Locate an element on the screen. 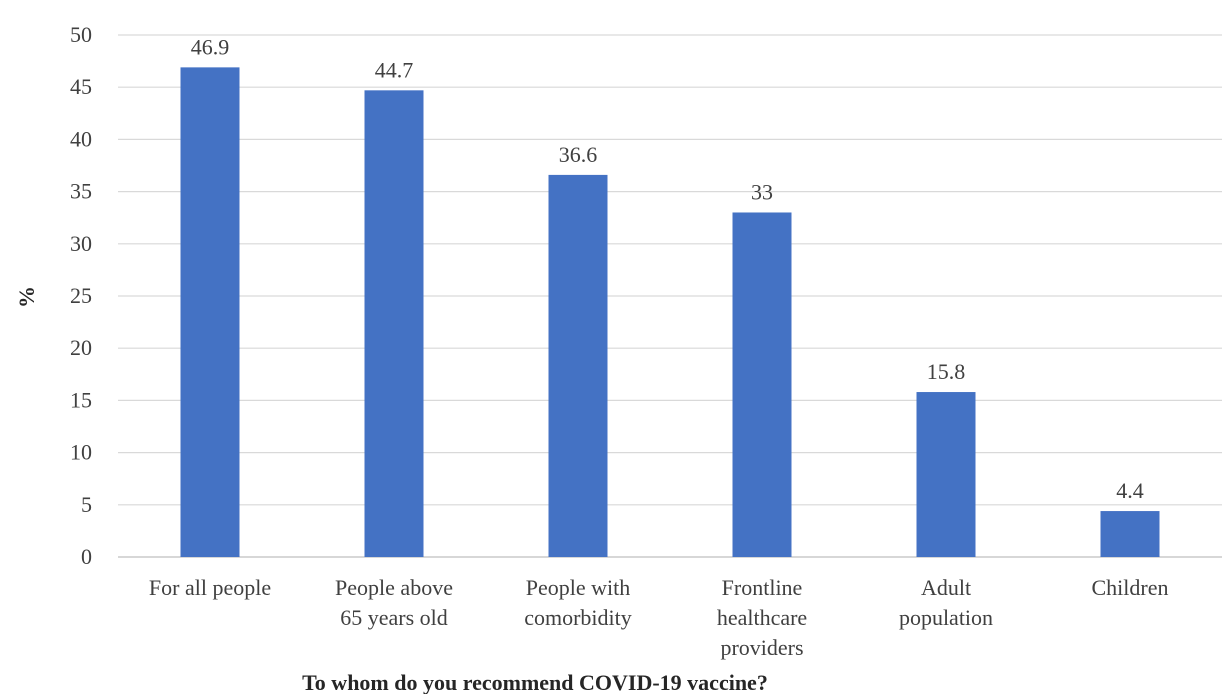 The image size is (1223, 694). data-label: 4.4 is located at coordinates (1130, 490).